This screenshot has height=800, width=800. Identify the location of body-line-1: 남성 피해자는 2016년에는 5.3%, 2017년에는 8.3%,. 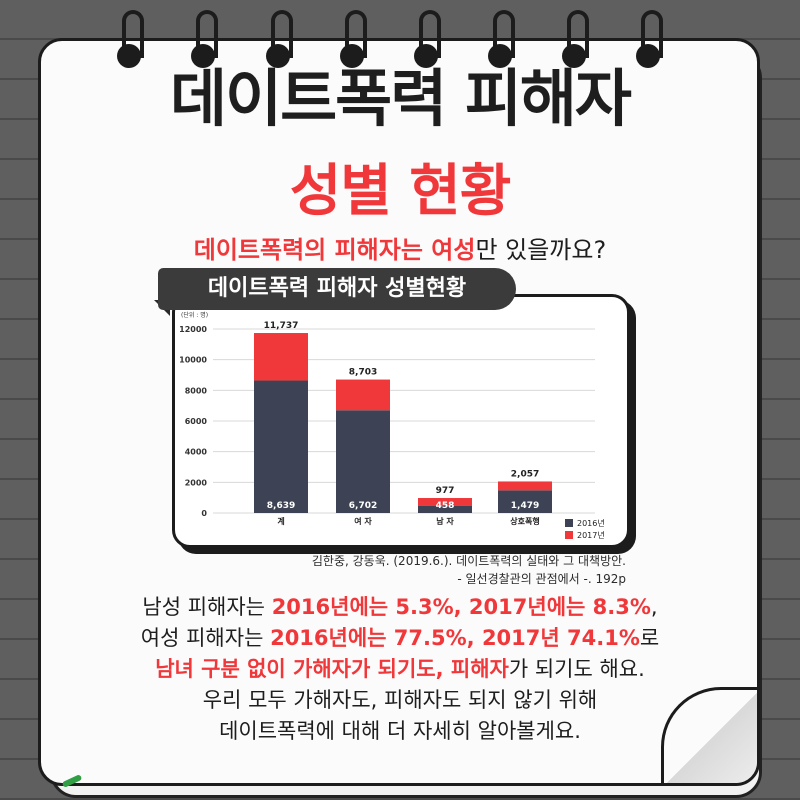
(400, 607).